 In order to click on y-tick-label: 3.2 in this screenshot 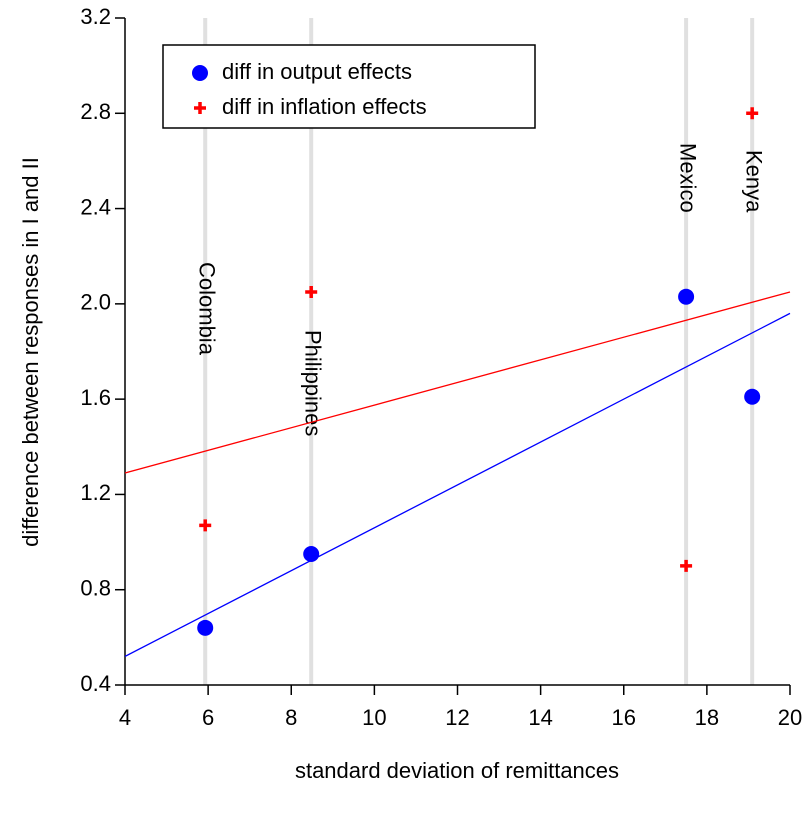, I will do `click(95, 16)`.